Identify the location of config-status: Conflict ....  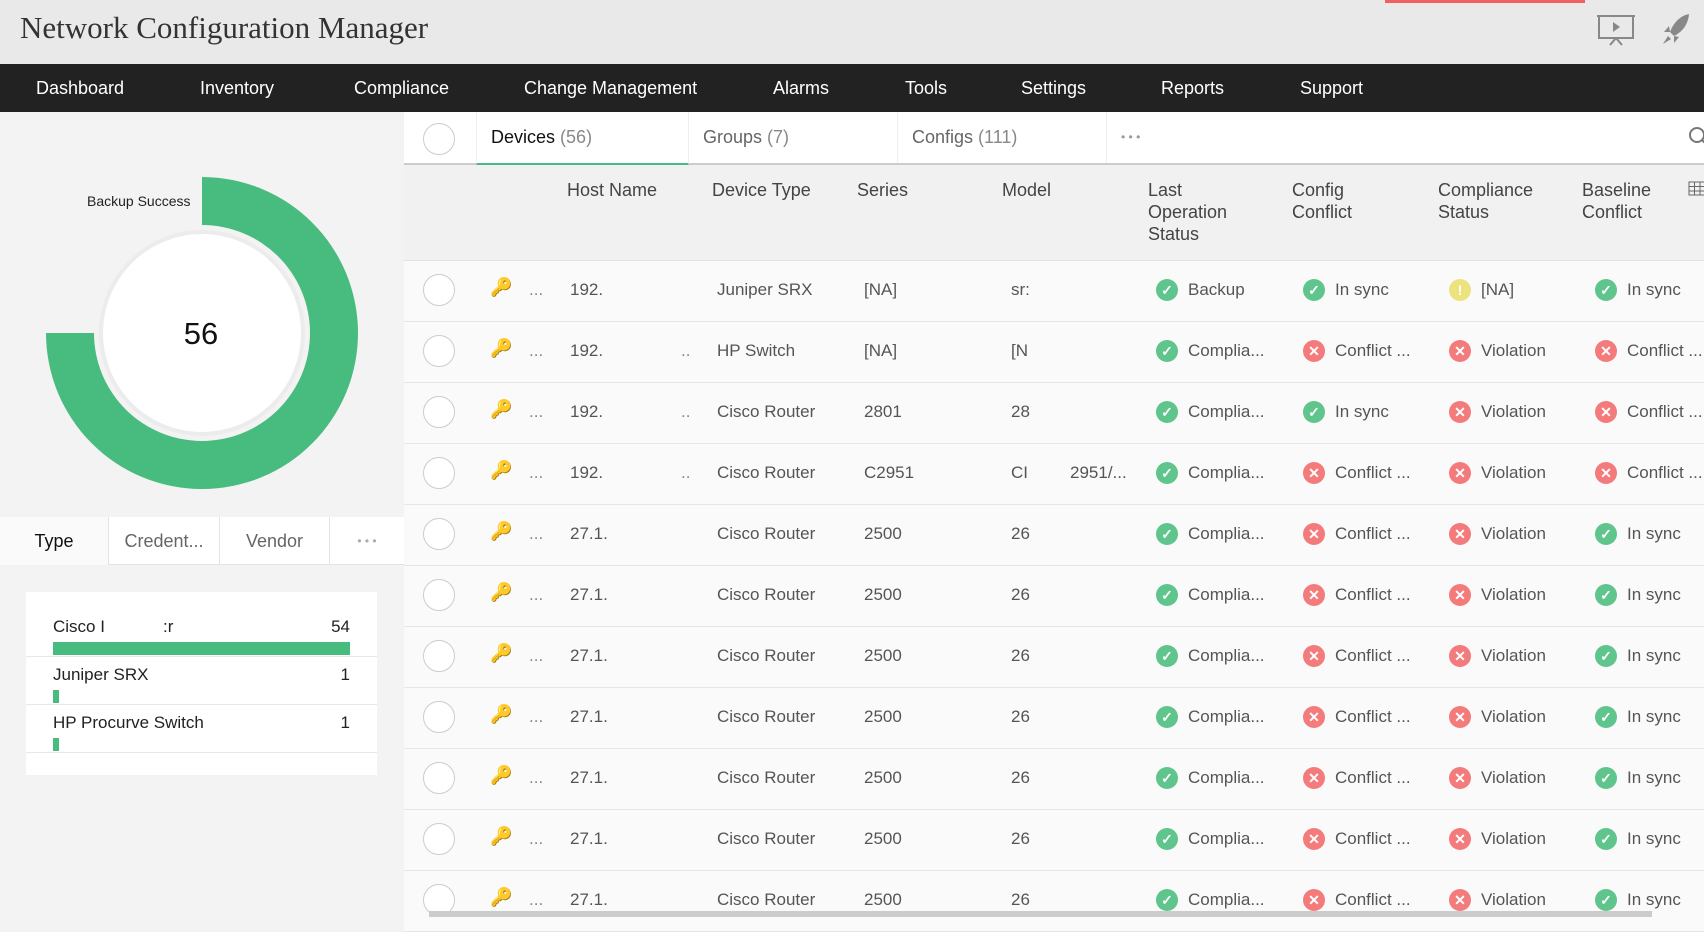
(1373, 716).